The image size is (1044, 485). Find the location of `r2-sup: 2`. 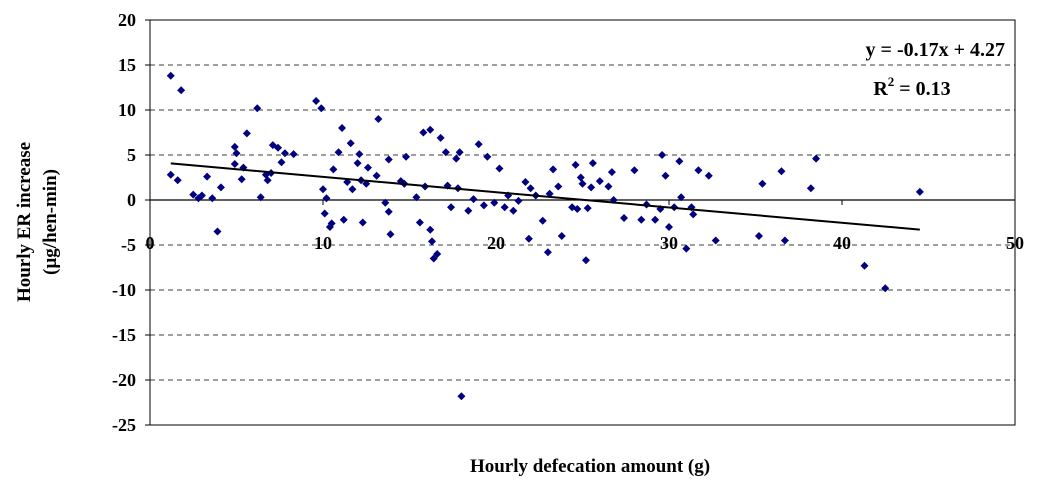

r2-sup: 2 is located at coordinates (891, 81).